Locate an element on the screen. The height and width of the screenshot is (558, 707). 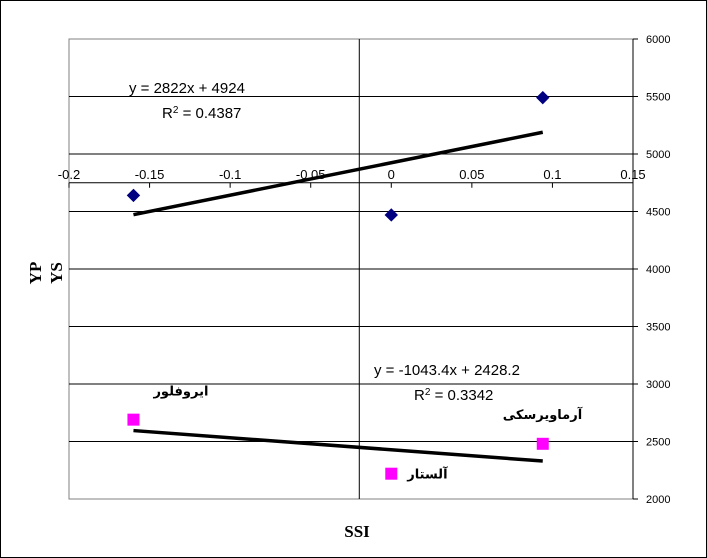
x-tick-label: 0.05 is located at coordinates (471, 174).